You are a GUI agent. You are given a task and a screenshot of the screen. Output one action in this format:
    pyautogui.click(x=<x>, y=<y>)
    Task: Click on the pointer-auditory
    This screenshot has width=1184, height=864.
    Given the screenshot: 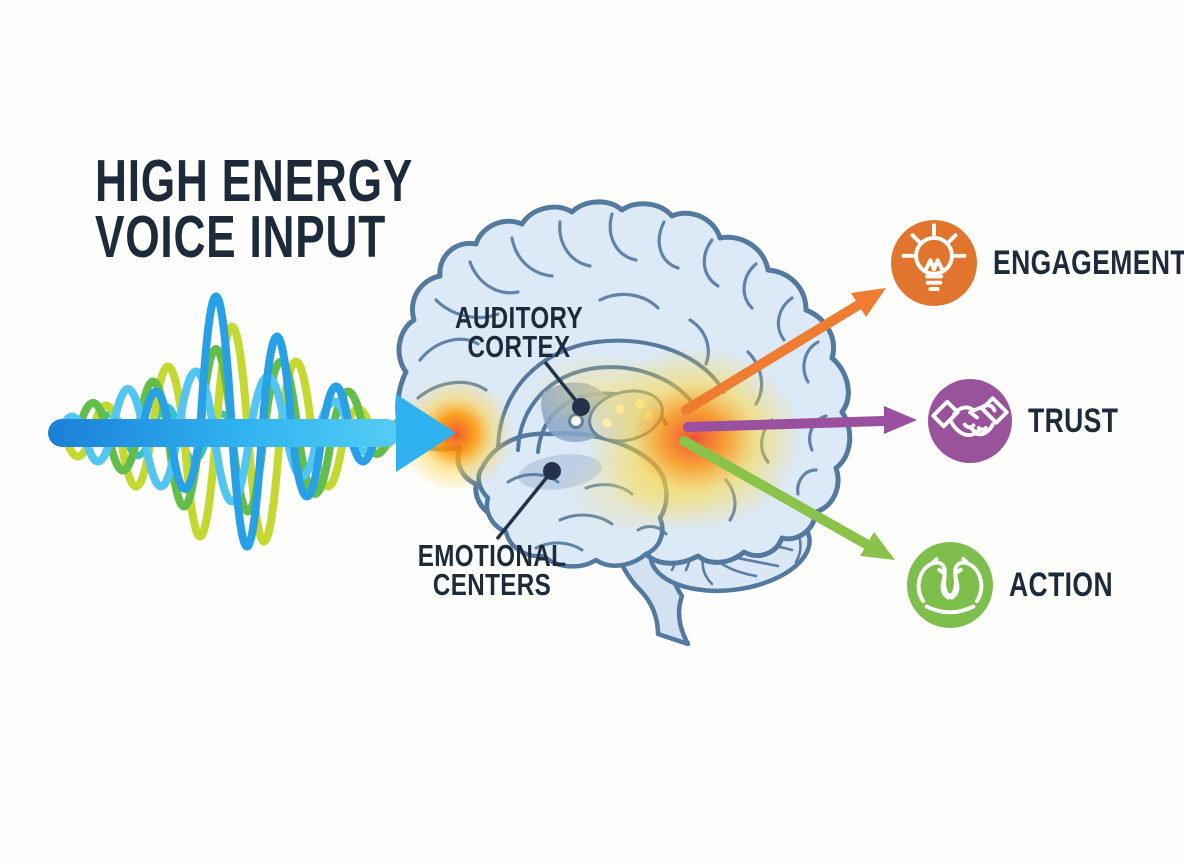 What is the action you would take?
    pyautogui.click(x=563, y=384)
    